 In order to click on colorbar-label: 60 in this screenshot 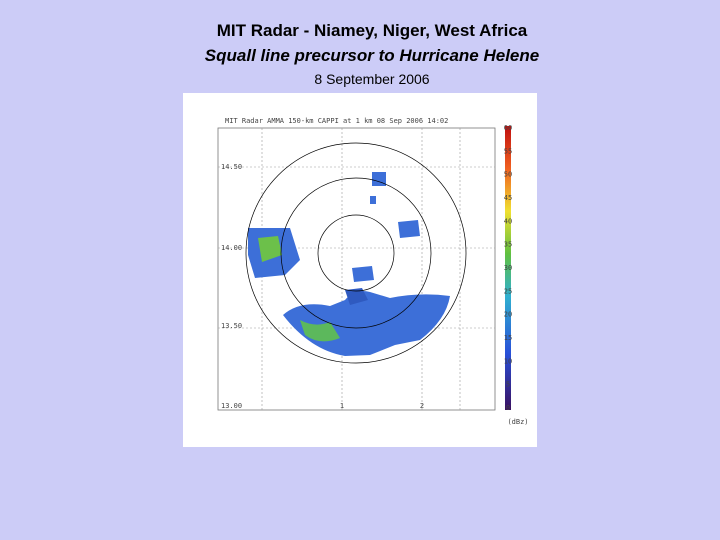, I will do `click(508, 128)`.